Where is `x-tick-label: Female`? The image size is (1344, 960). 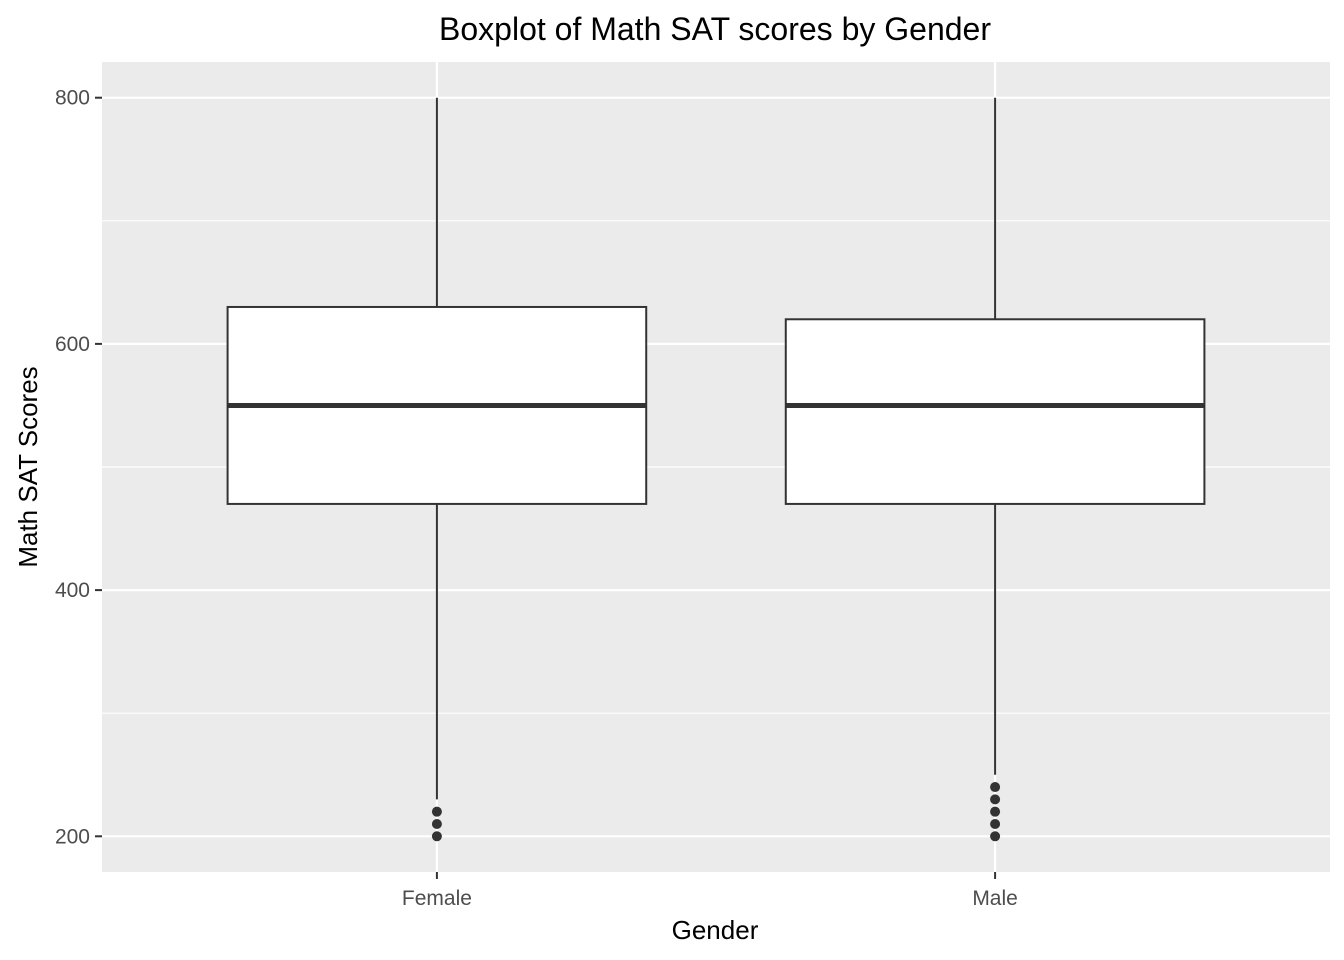
x-tick-label: Female is located at coordinates (437, 898).